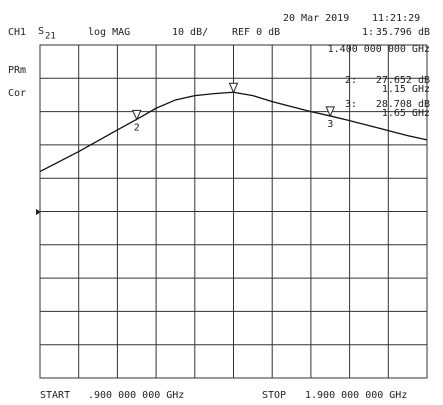 The image size is (443, 405). Describe the element at coordinates (136, 395) in the screenshot. I see `start-value: .900 000 000 GHz` at that location.